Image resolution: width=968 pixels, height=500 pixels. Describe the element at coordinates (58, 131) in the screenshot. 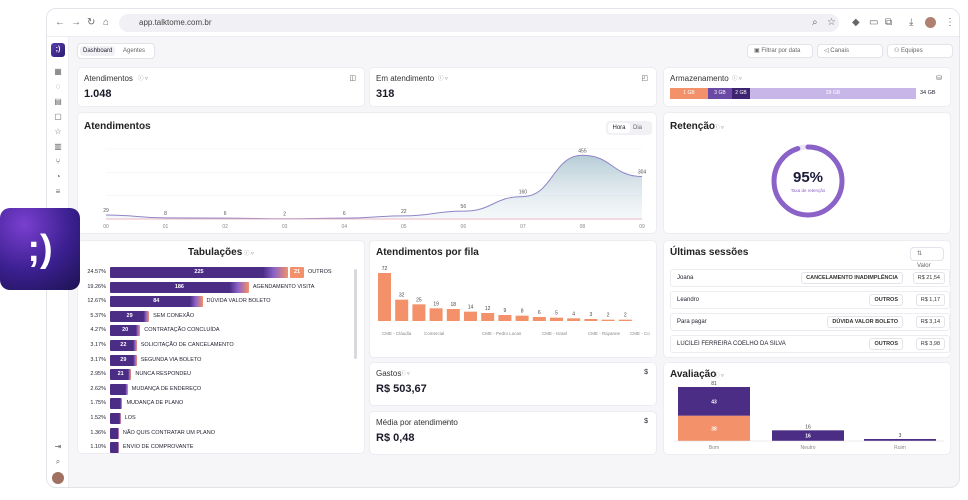

I see `favorite-icon: ☆` at that location.